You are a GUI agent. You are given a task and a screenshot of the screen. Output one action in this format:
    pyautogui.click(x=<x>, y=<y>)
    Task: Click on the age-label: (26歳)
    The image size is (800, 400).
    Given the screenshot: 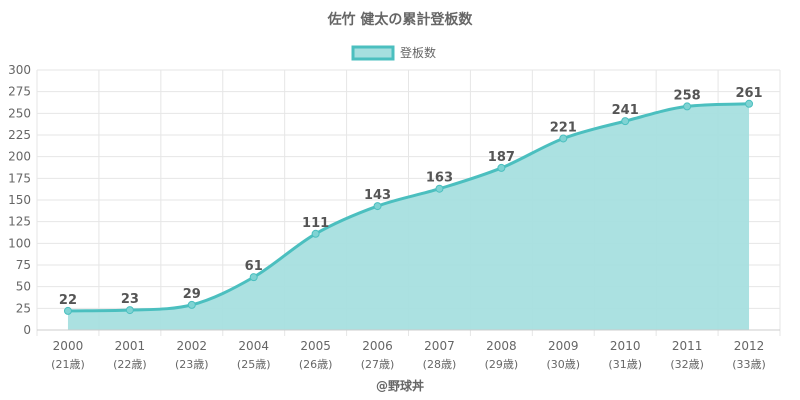 What is the action you would take?
    pyautogui.click(x=316, y=364)
    